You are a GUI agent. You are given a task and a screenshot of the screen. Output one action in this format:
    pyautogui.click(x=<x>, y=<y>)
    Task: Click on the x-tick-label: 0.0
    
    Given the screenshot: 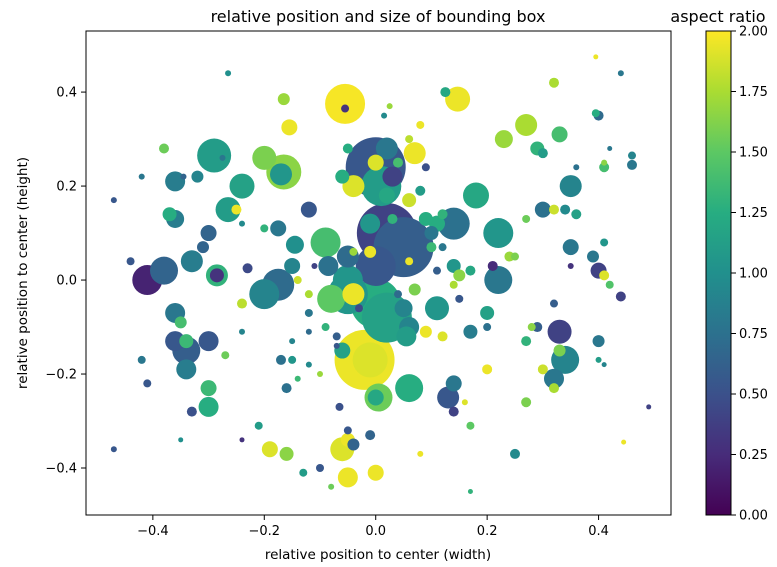 What is the action you would take?
    pyautogui.click(x=375, y=531)
    